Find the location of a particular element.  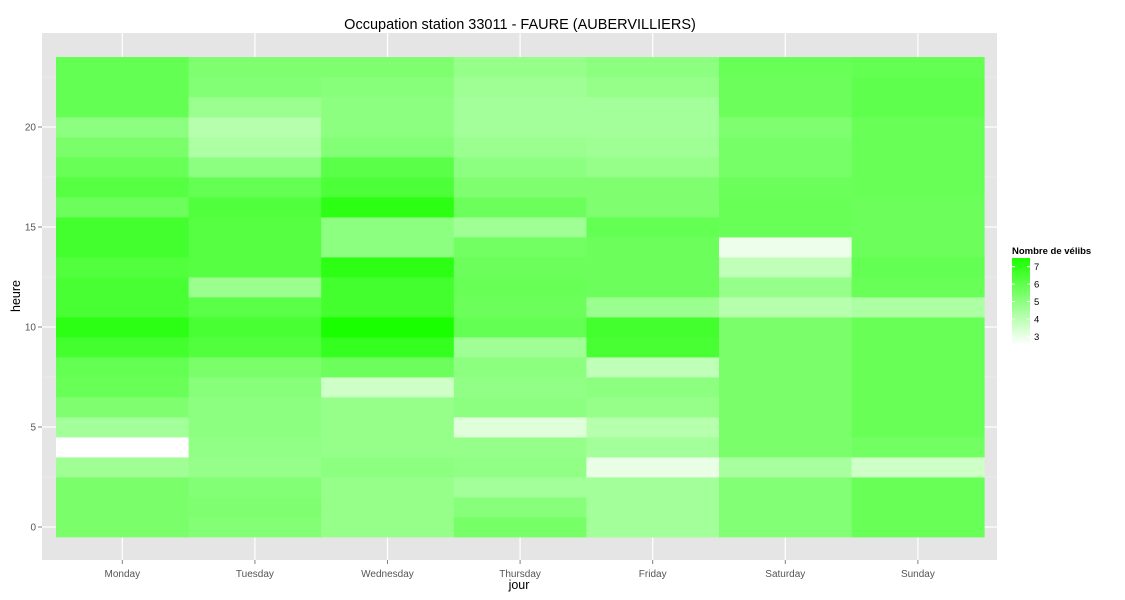

y-tick-label: 20 is located at coordinates (31, 128).